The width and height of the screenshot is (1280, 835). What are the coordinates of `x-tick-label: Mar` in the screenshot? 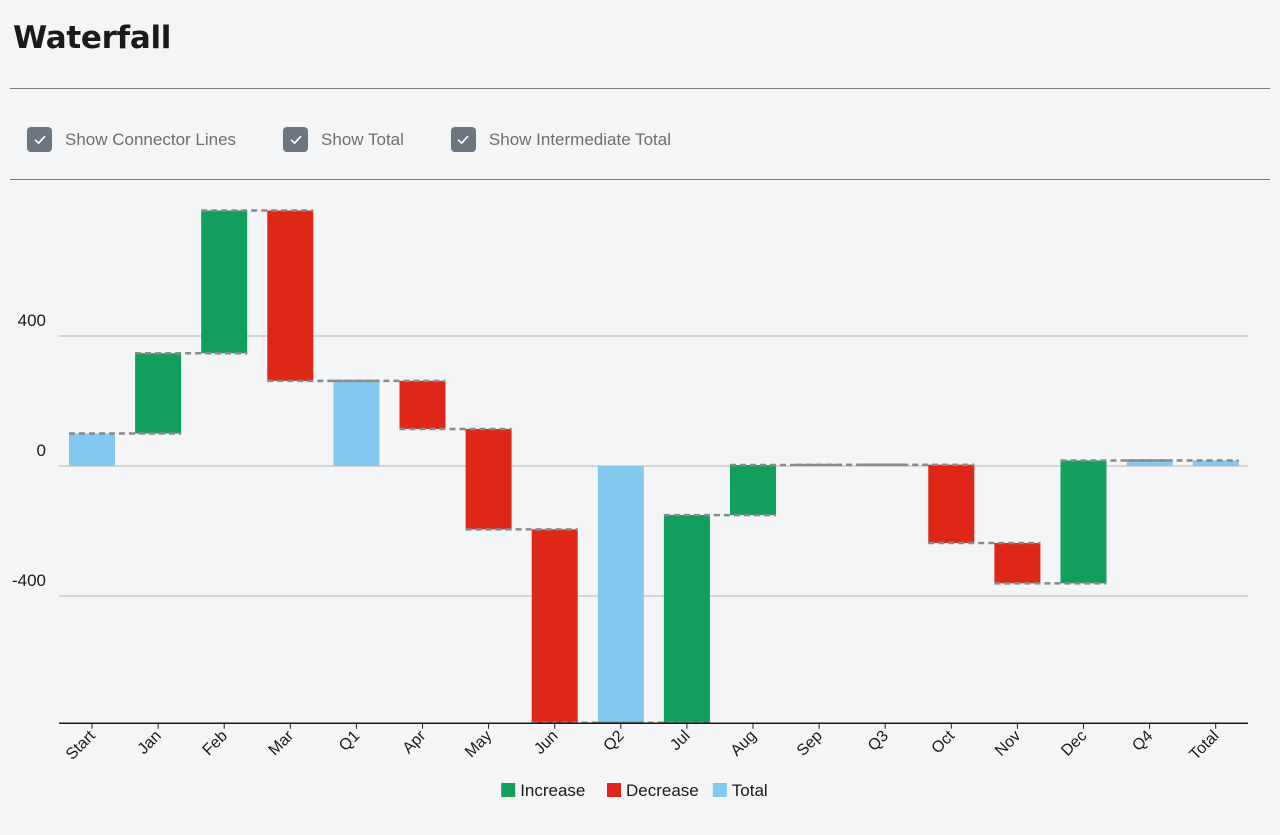 It's located at (282, 743).